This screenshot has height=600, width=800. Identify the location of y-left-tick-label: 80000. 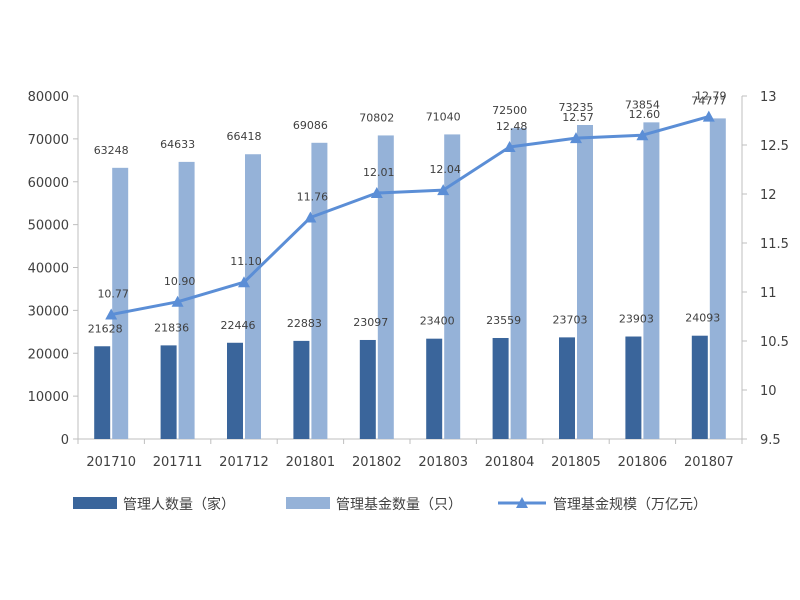
(48, 97).